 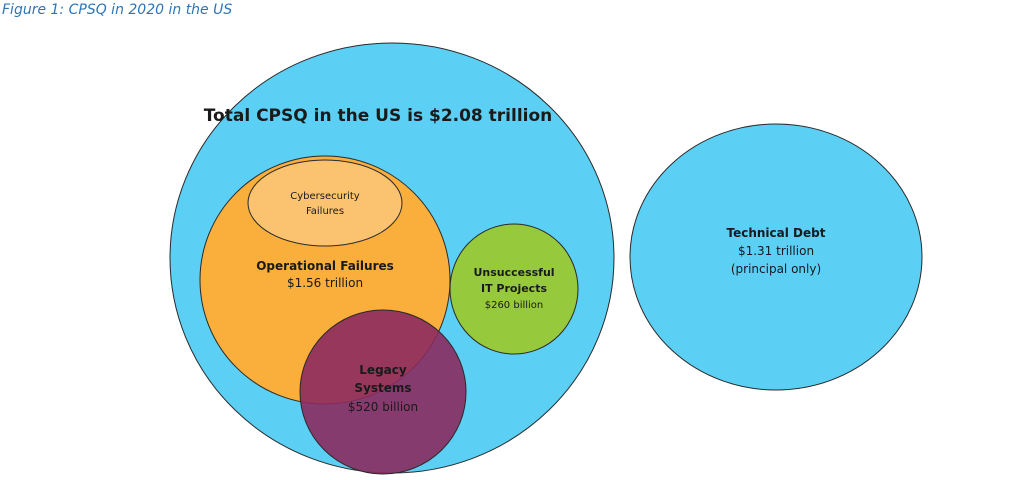 What do you see at coordinates (325, 266) in the screenshot?
I see `operational-failures-name: Operational Failures` at bounding box center [325, 266].